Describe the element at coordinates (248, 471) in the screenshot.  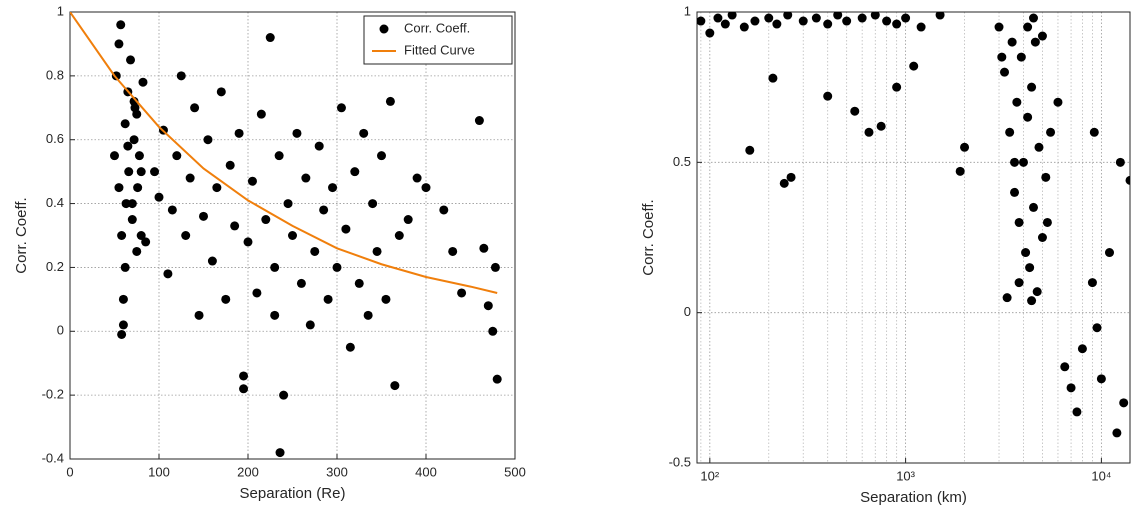
I see `x-tick-label: 200` at that location.